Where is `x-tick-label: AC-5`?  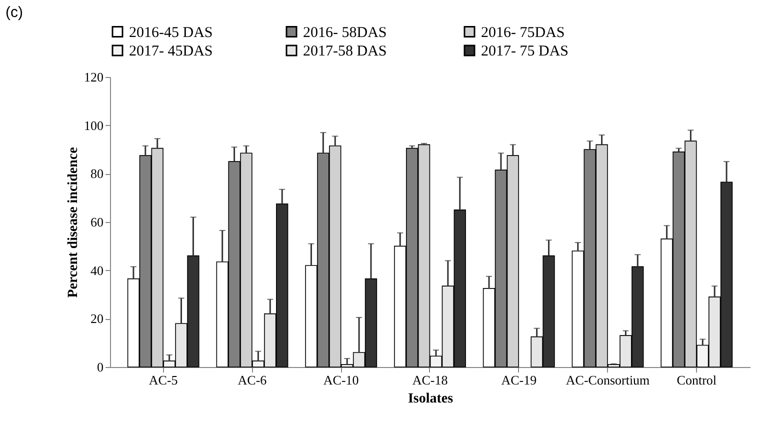
x-tick-label: AC-5 is located at coordinates (163, 380).